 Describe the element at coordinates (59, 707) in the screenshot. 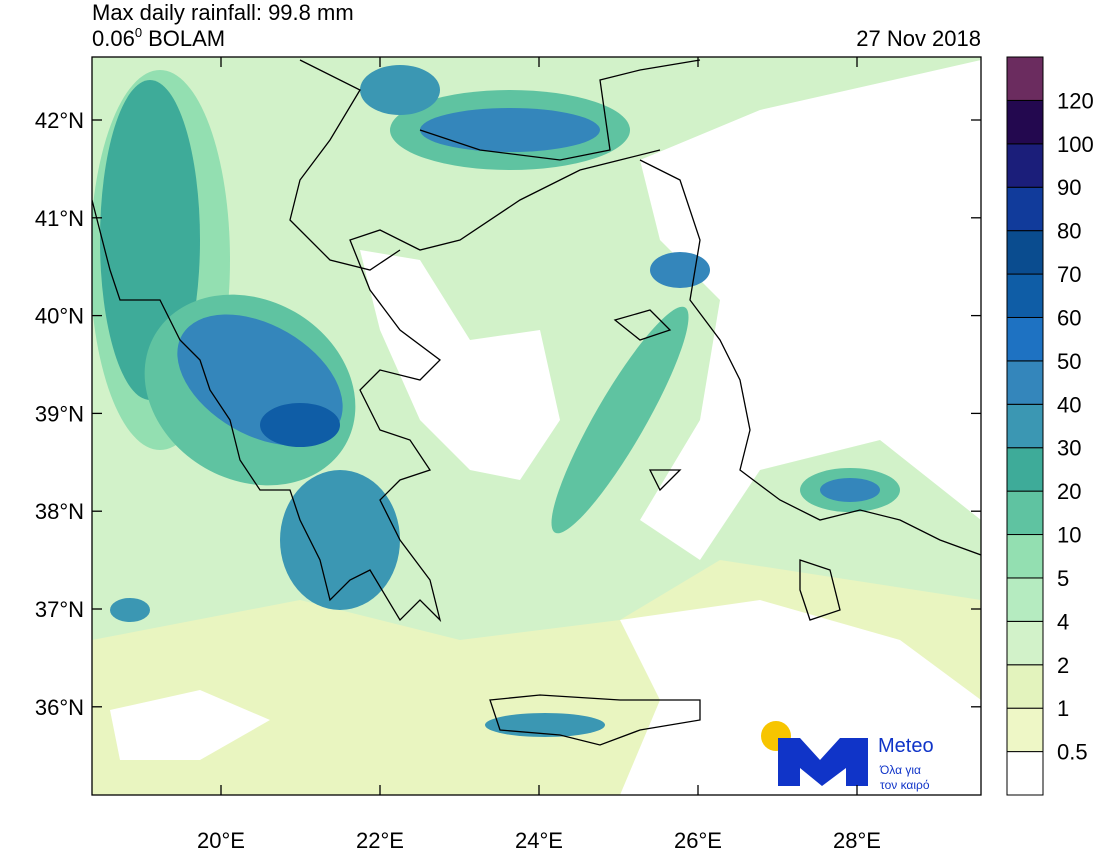

I see `lat-tick-label: 36°N` at that location.